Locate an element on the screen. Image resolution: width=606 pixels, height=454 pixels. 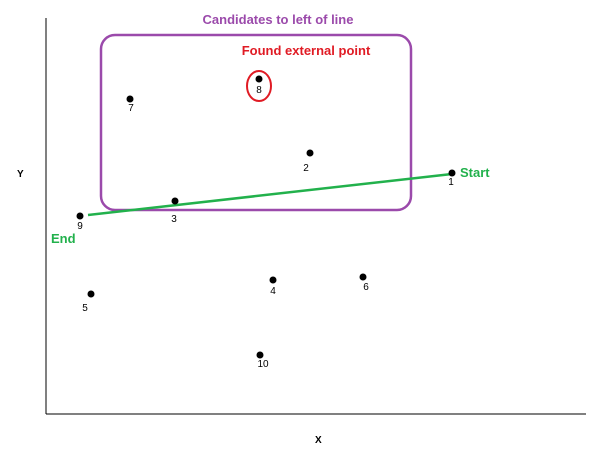
x-axis-label: X is located at coordinates (318, 440).